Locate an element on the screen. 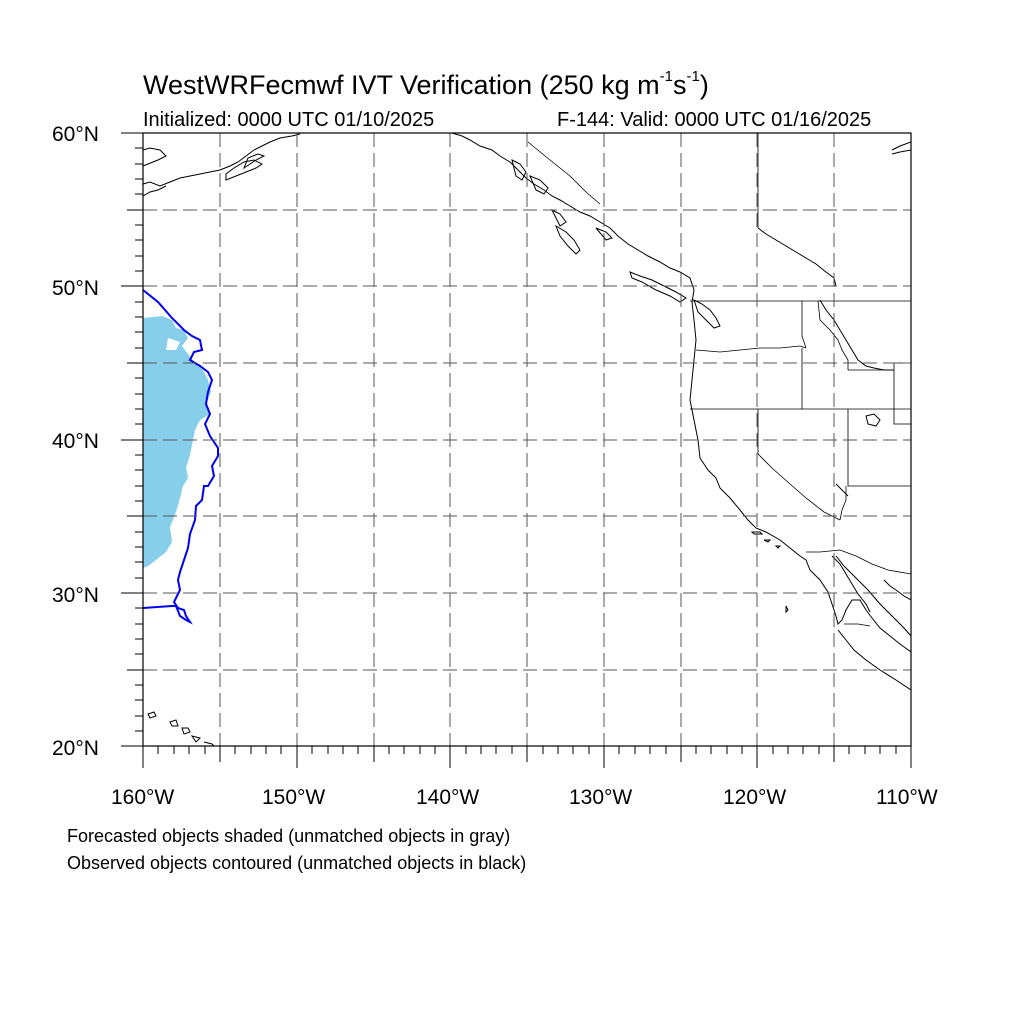  title-mid: s is located at coordinates (679, 85).